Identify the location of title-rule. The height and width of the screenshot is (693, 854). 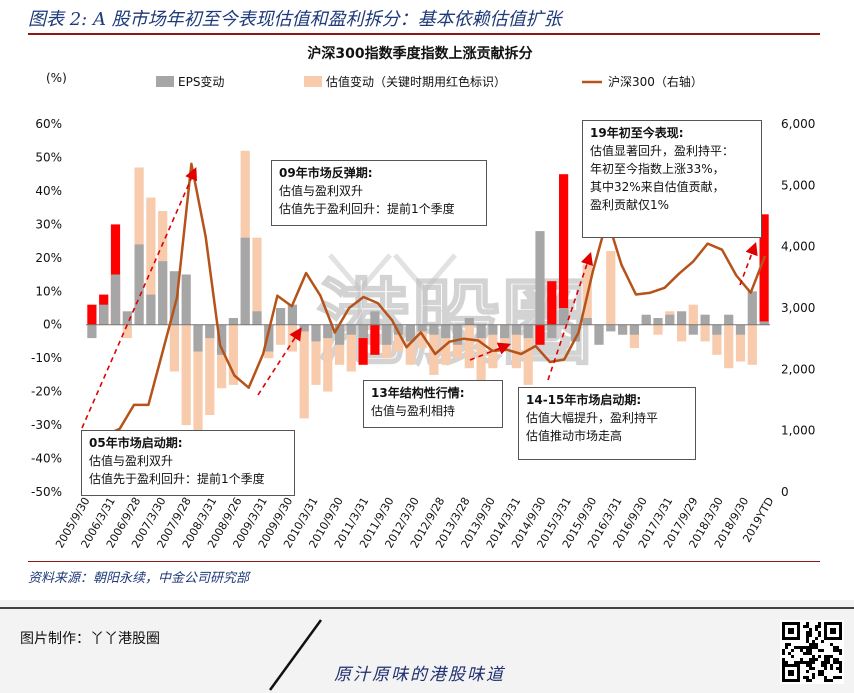
(424, 34).